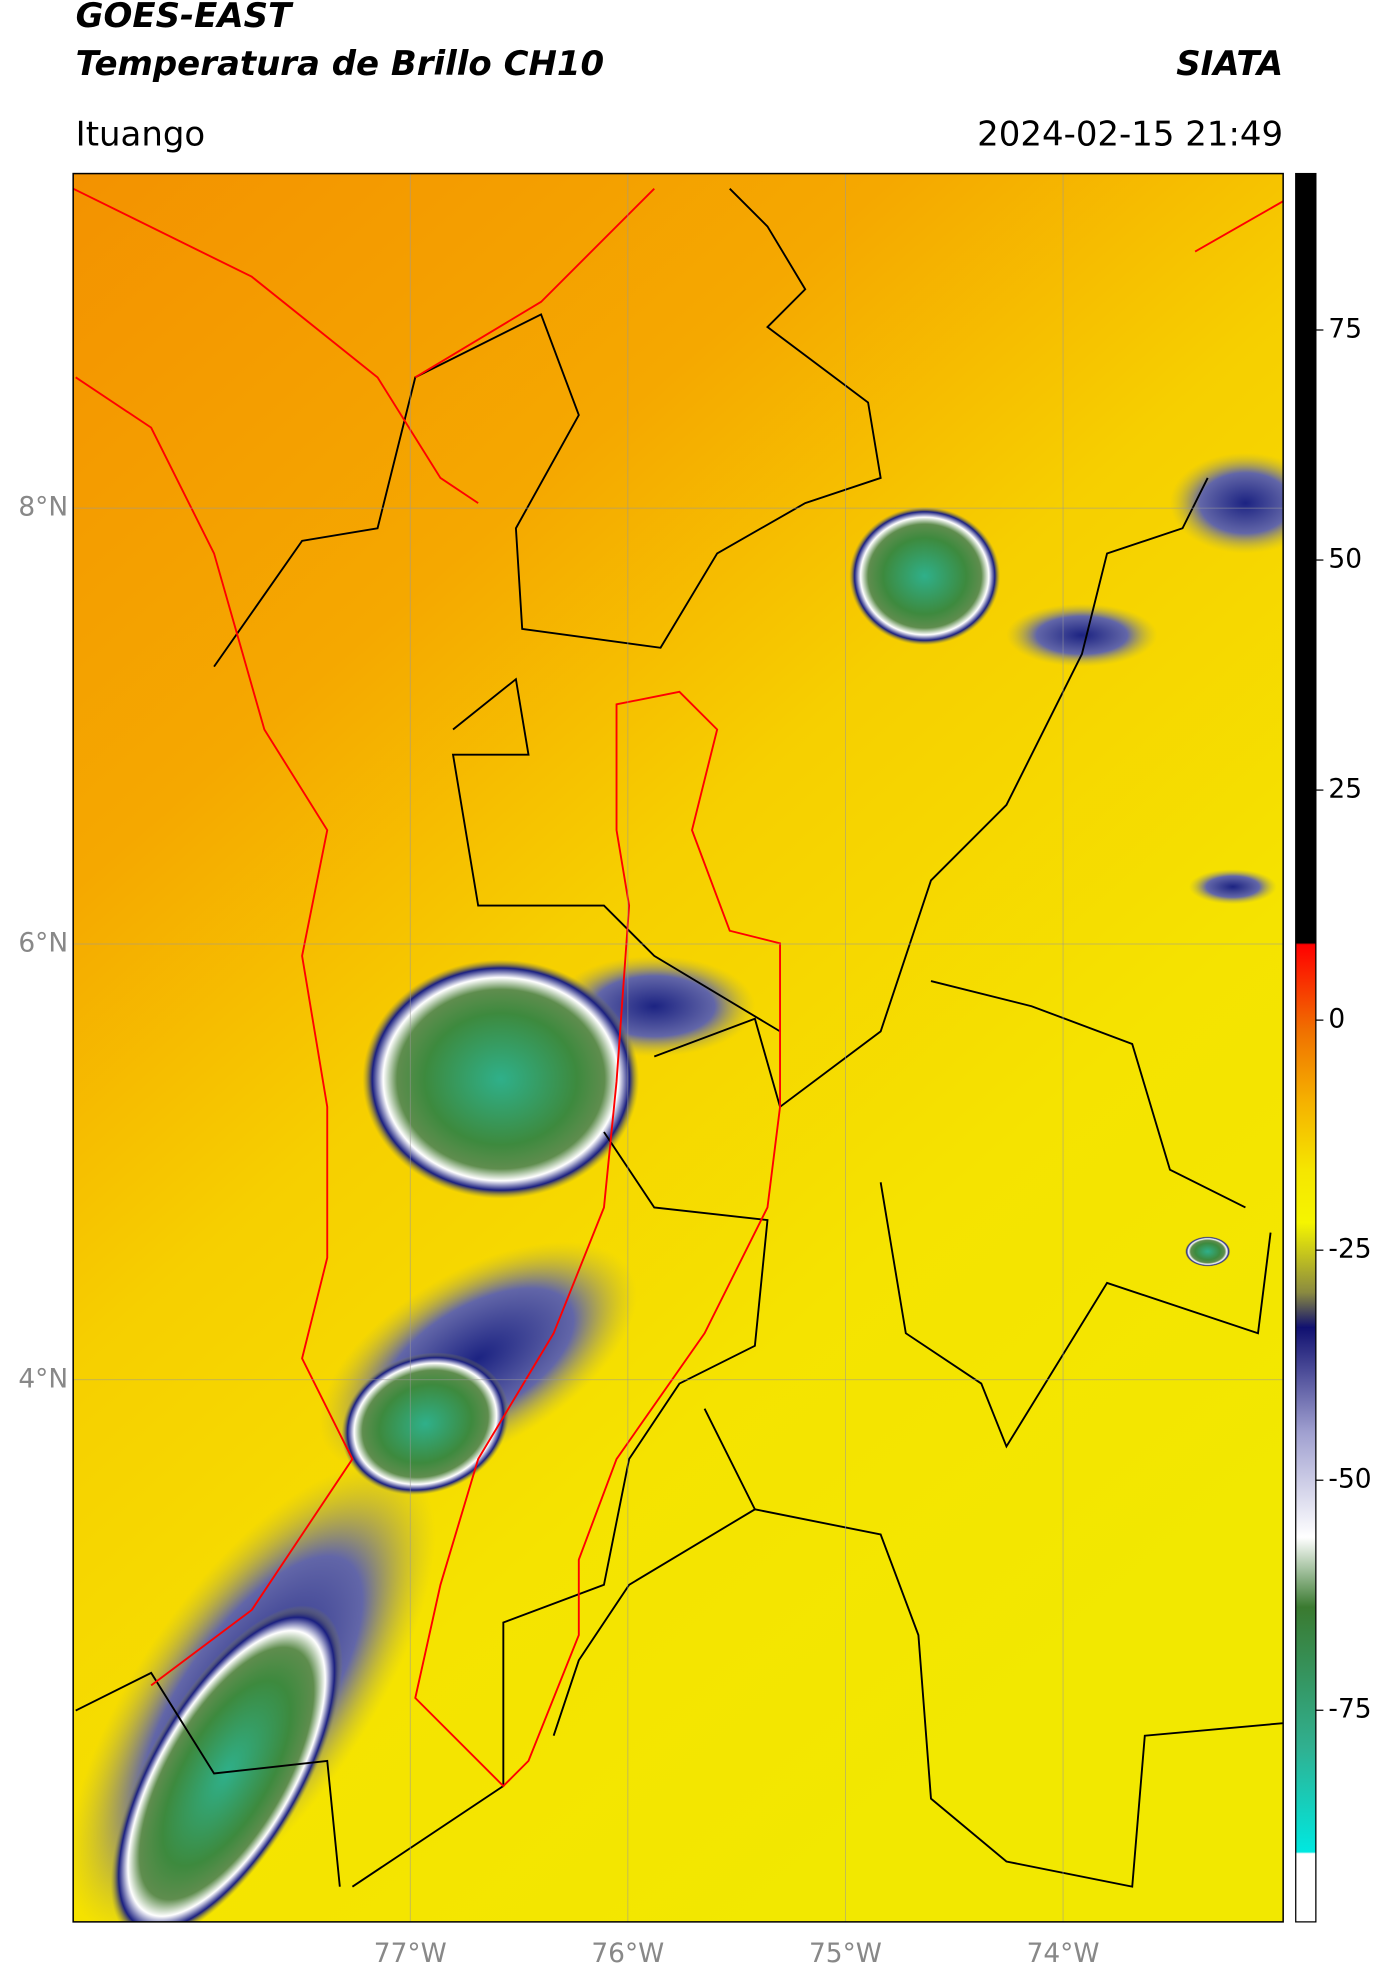 The width and height of the screenshot is (1384, 1981). Describe the element at coordinates (1306, 1047) in the screenshot. I see `colorbar` at that location.